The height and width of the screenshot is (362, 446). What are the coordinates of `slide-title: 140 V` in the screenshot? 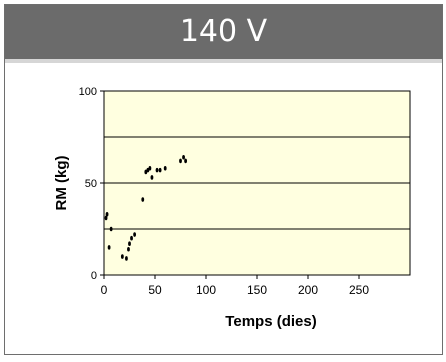 It's located at (223, 31).